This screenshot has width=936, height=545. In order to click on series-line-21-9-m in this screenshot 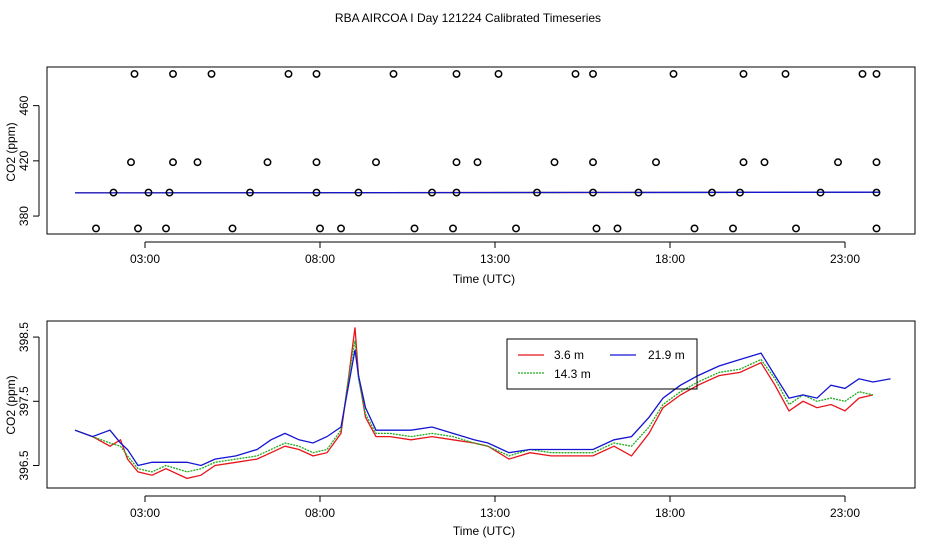, I will do `click(477, 192)`.